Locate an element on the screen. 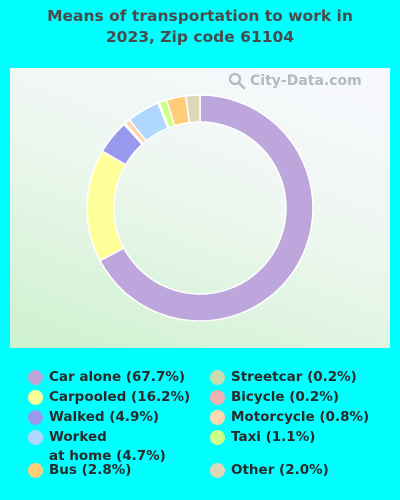 This screenshot has height=500, width=400. chart-title-line-2: 2023, Zip code 61104 is located at coordinates (200, 37).